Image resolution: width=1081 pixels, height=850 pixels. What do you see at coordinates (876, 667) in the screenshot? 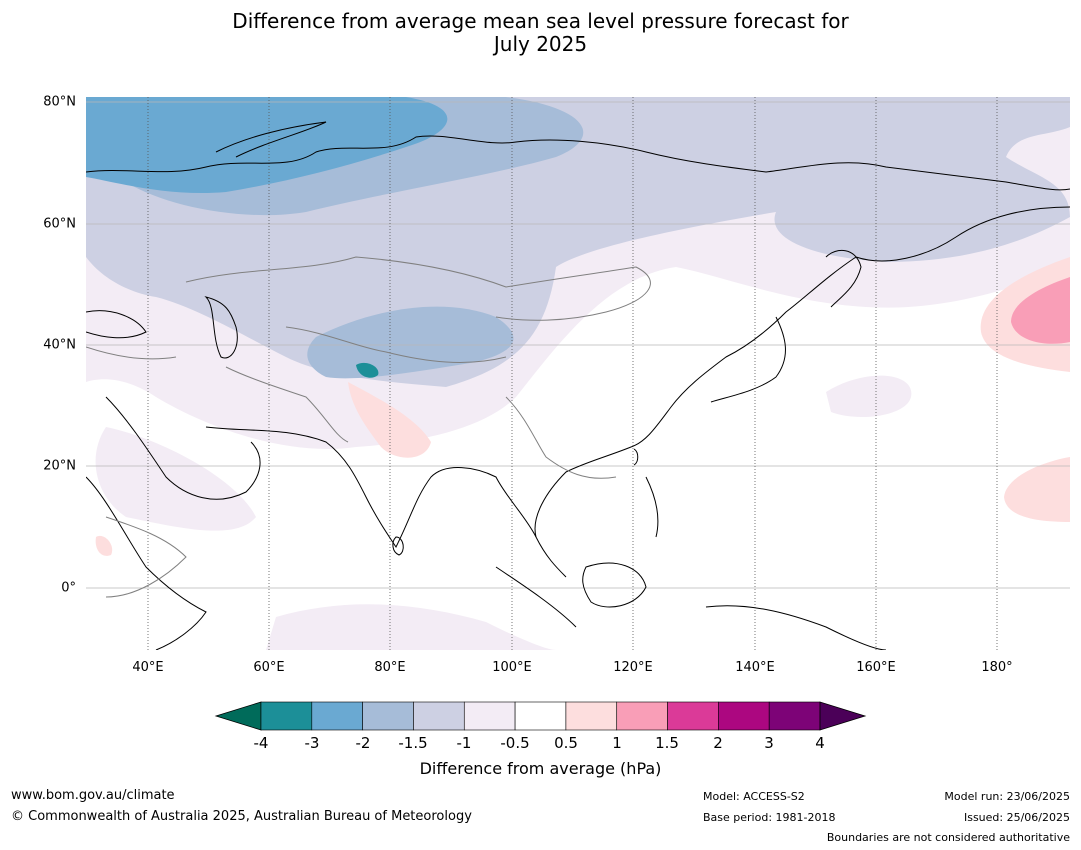
I see `lon-label-160e: 160°E` at bounding box center [876, 667].